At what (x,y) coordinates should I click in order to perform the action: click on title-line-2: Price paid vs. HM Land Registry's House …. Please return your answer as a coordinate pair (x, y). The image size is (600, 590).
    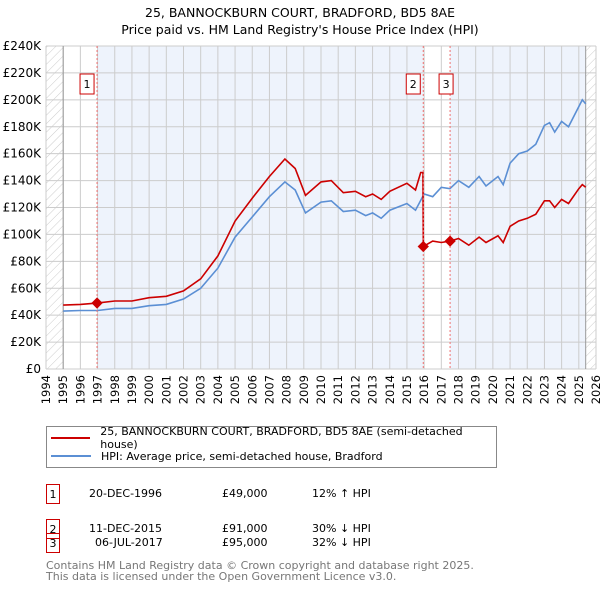
    Looking at the image, I should click on (300, 29).